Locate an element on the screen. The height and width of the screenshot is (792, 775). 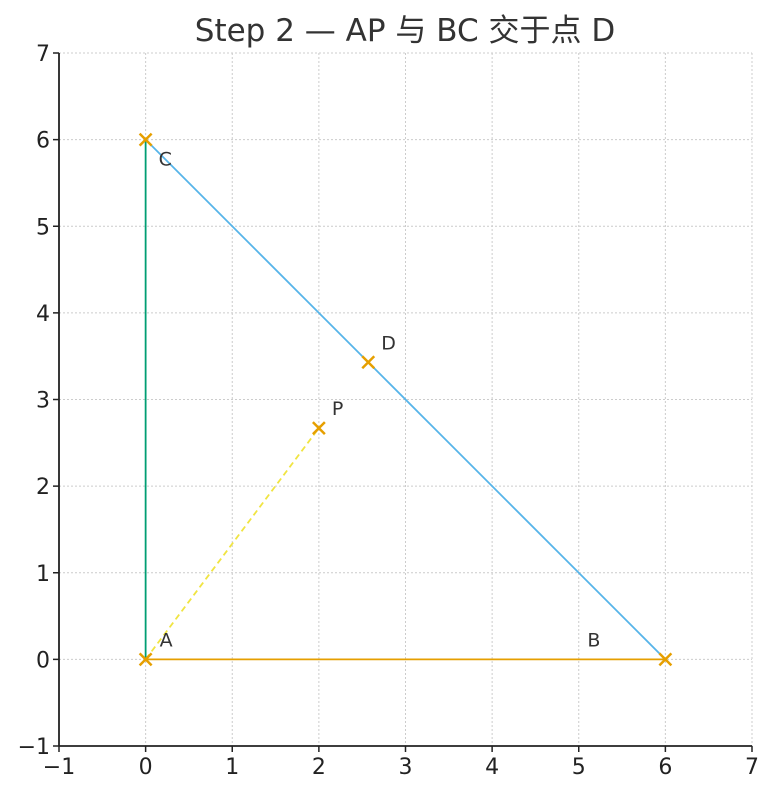
y-tick-label: 6 is located at coordinates (43, 141).